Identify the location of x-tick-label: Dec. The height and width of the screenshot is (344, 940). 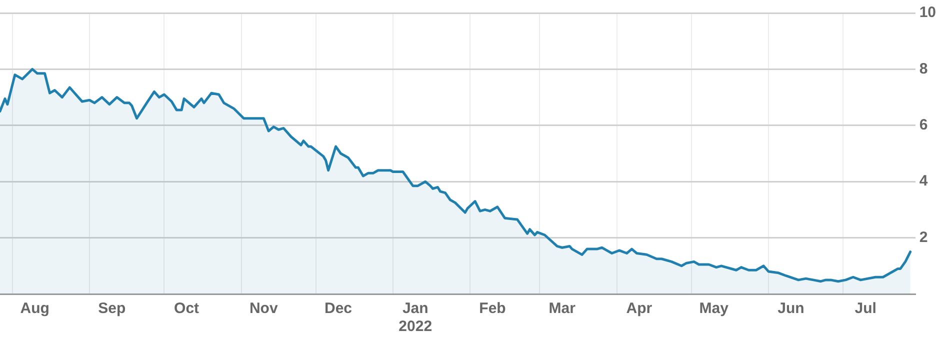
(338, 309).